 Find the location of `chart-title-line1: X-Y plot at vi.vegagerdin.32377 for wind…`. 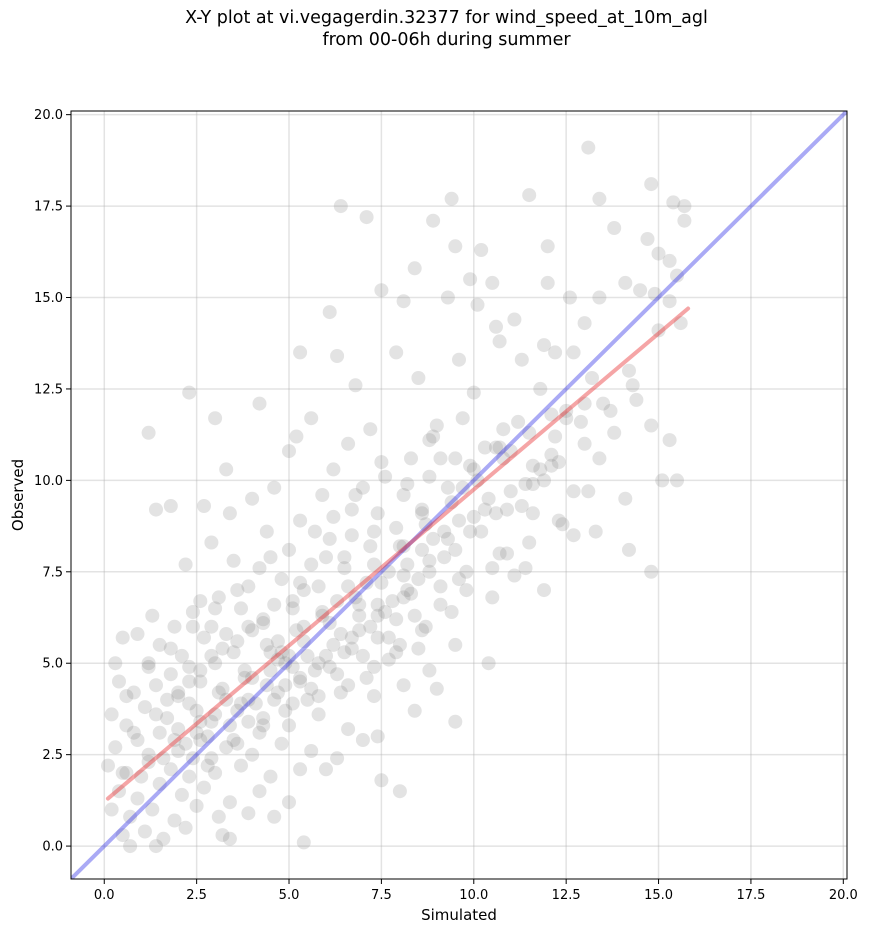

chart-title-line1: X-Y plot at vi.vegagerdin.32377 for wind… is located at coordinates (446, 18).